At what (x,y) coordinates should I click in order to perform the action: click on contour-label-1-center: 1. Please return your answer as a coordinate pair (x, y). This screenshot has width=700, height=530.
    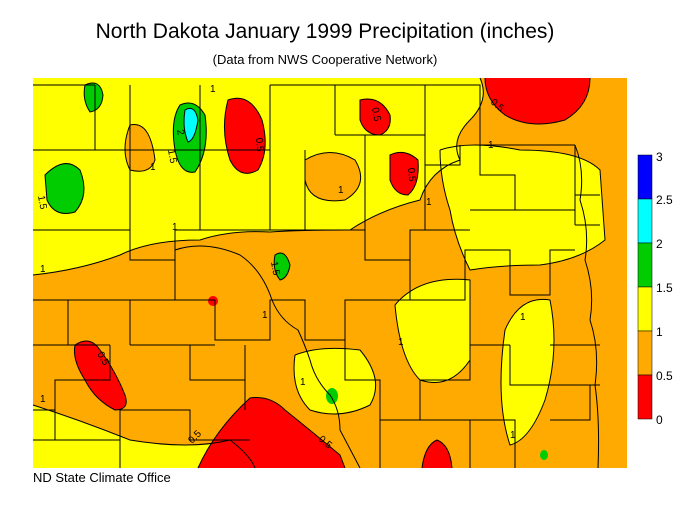
    Looking at the image, I should click on (401, 342).